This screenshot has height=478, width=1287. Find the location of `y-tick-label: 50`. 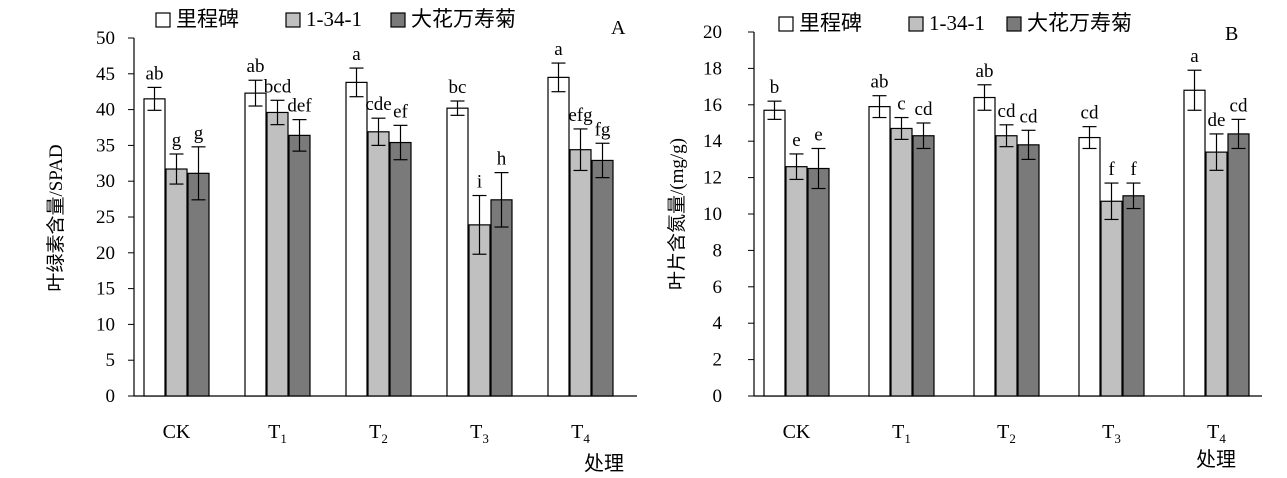

y-tick-label: 50 is located at coordinates (105, 38).